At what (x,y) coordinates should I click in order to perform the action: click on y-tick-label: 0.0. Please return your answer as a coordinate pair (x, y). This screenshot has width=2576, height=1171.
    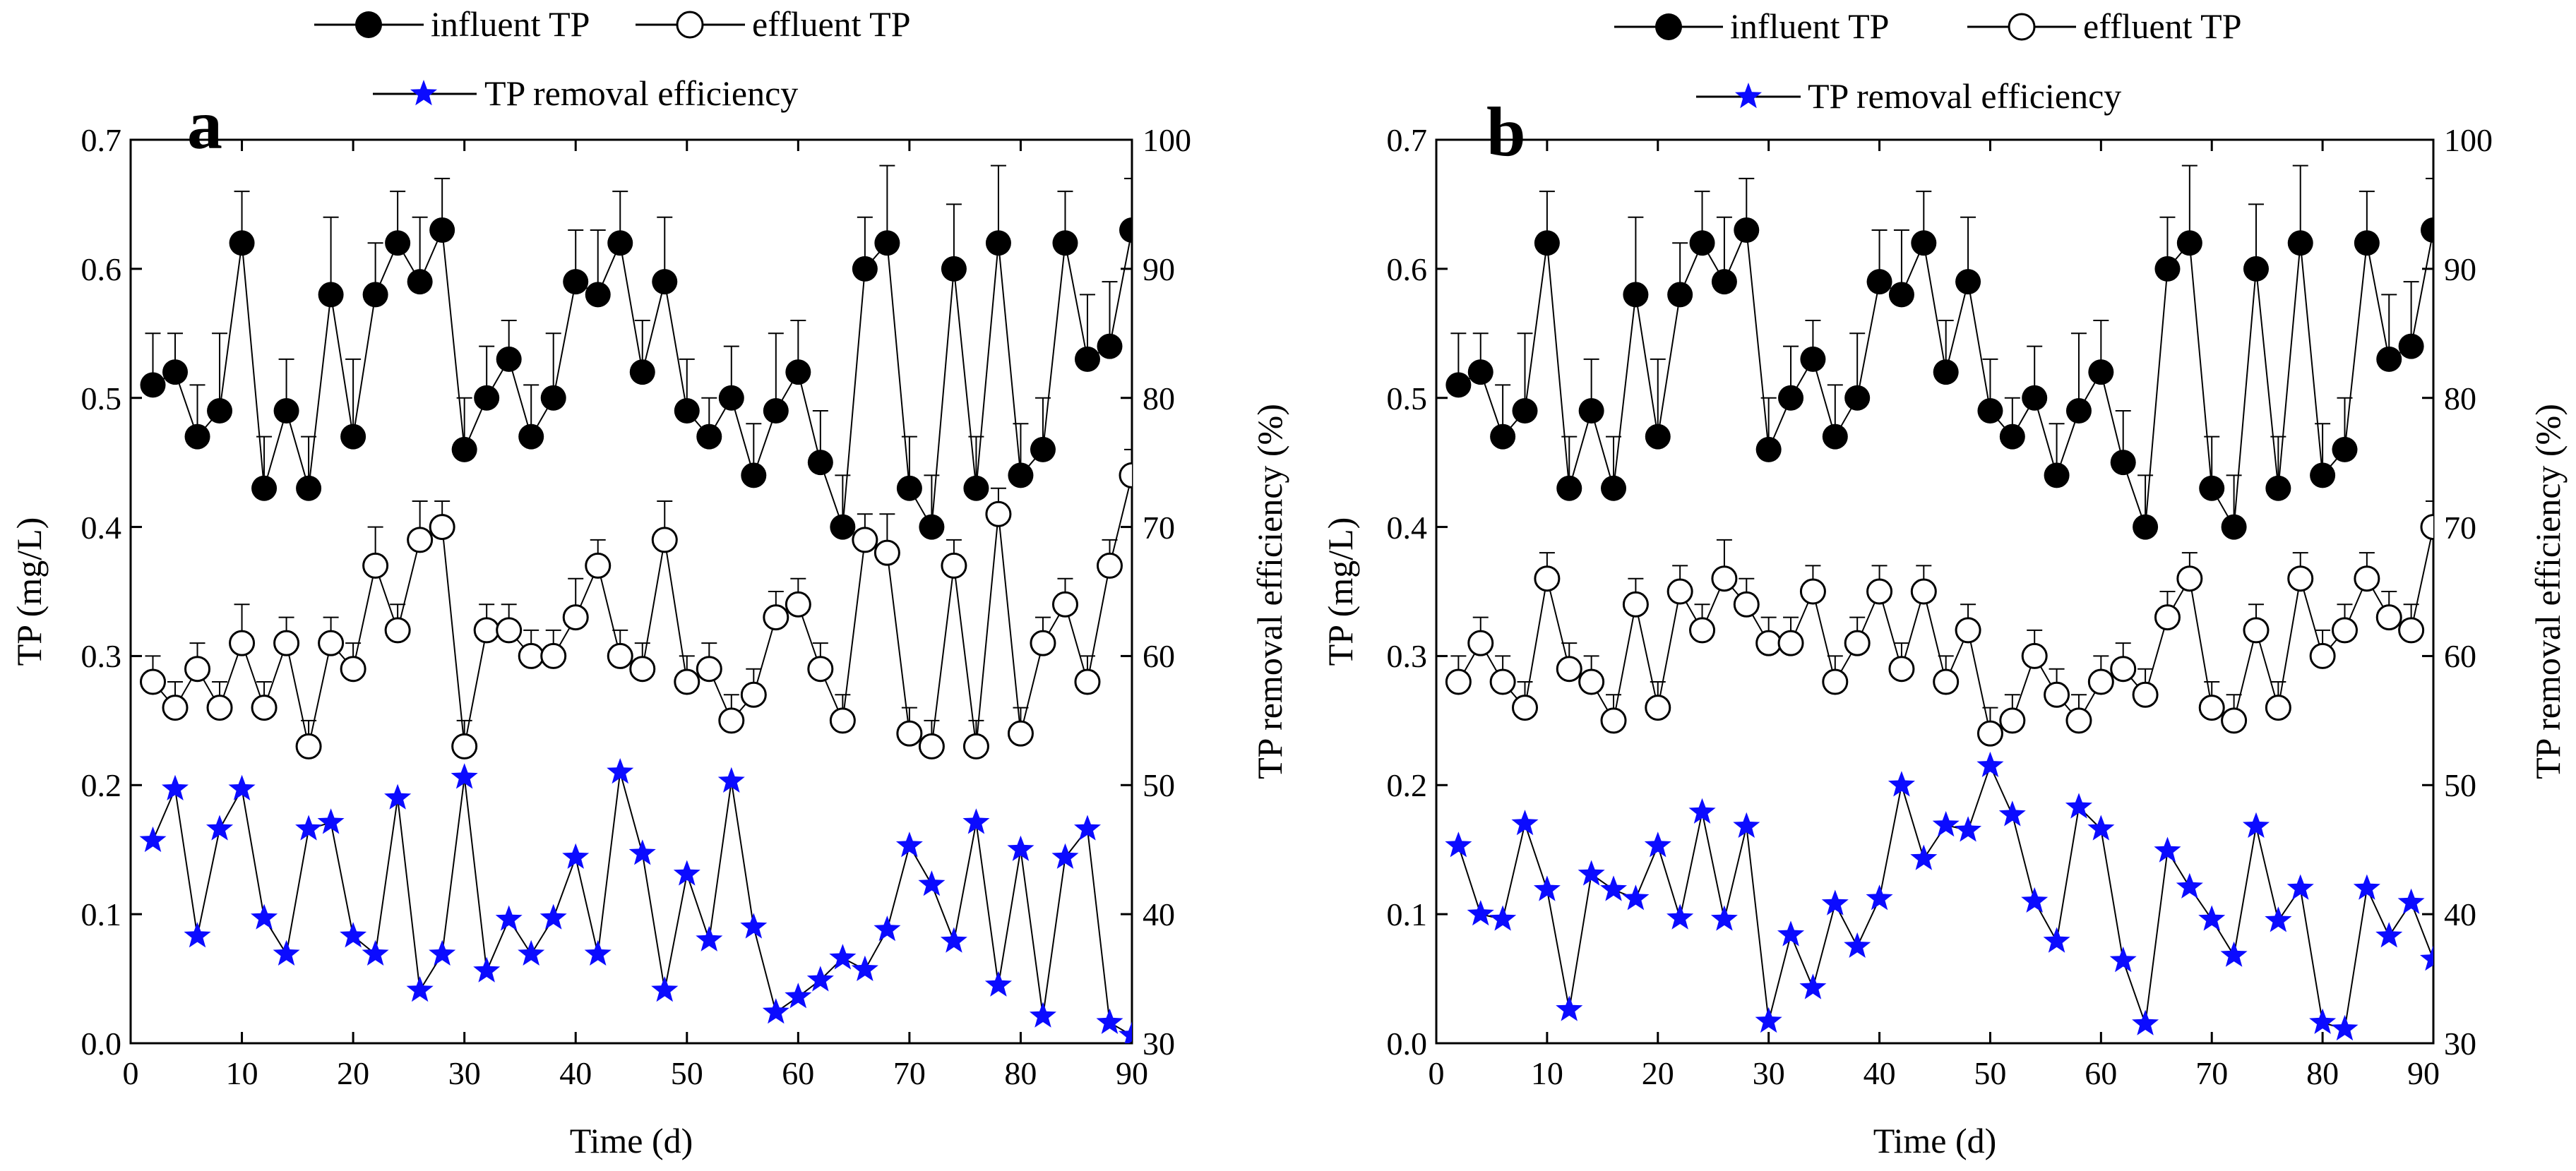
    Looking at the image, I should click on (1407, 1044).